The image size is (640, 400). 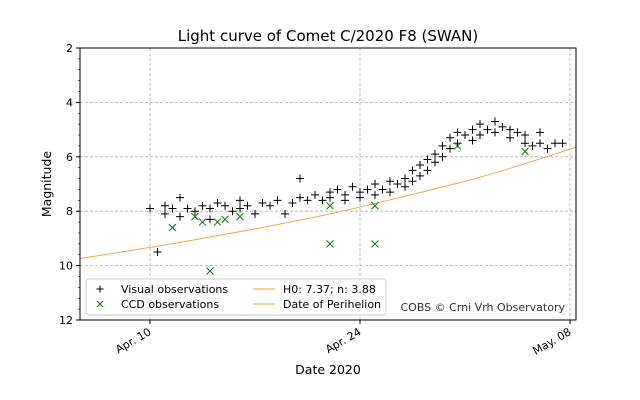 I want to click on y-tick-label: 4, so click(x=69, y=102).